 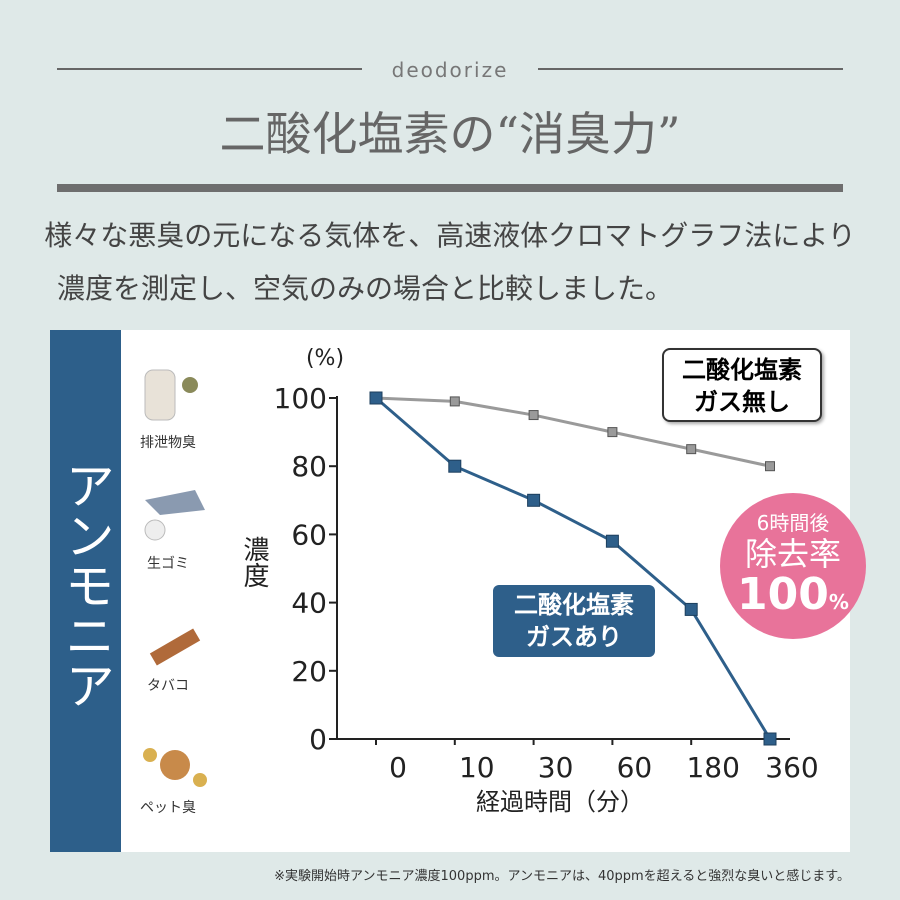 I want to click on tag: deodorize, so click(x=450, y=70).